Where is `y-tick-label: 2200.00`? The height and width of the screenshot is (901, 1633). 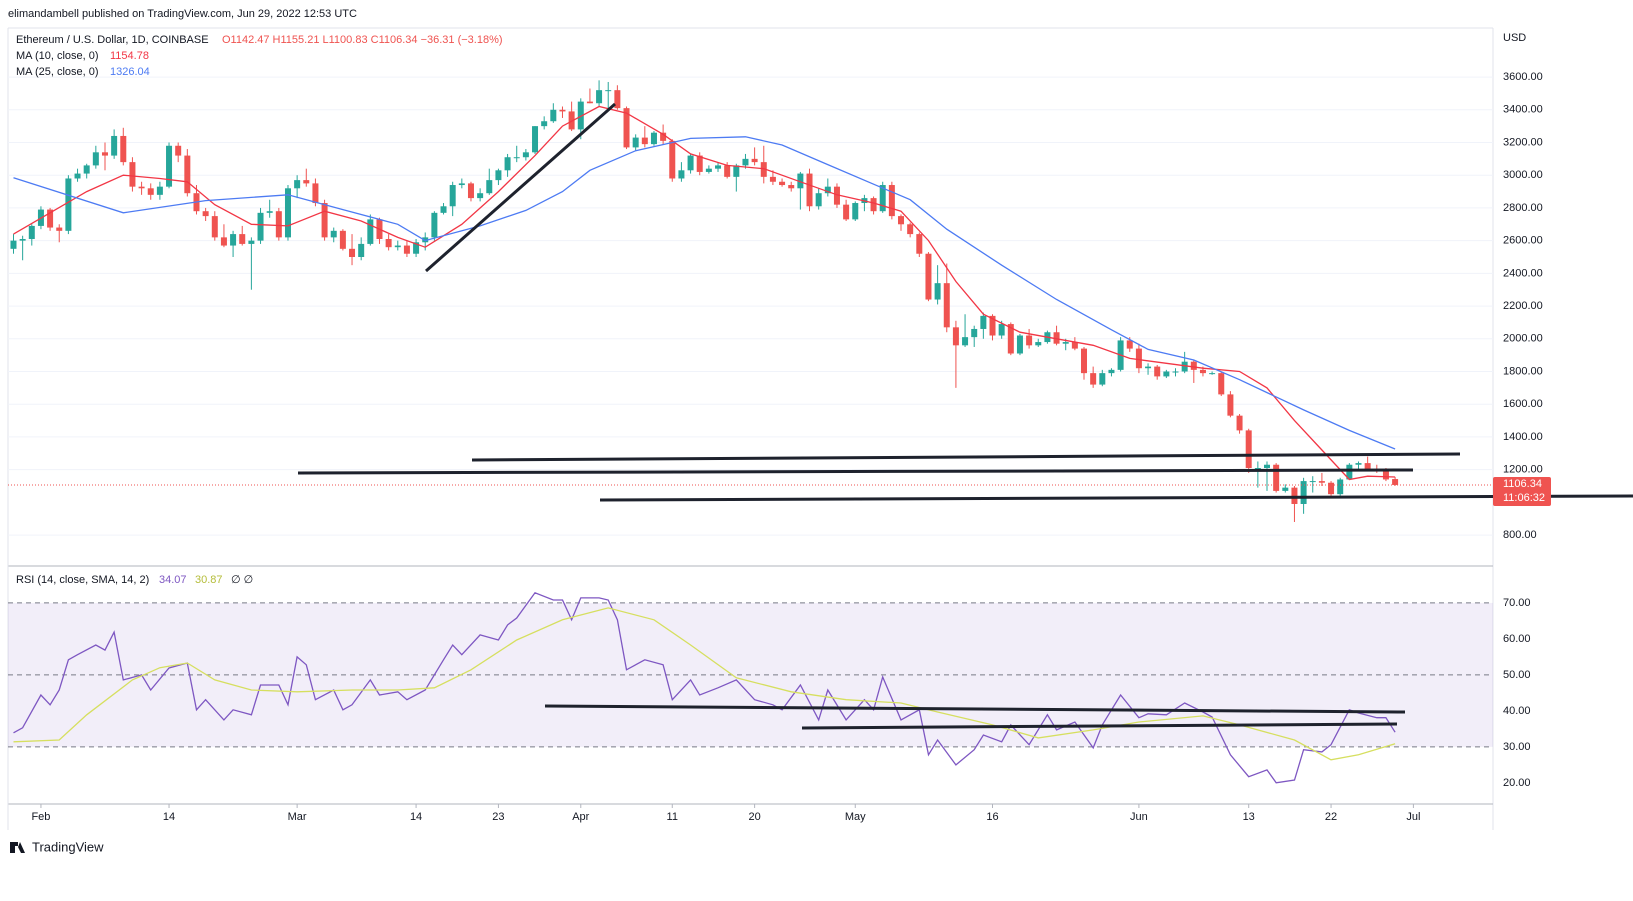 y-tick-label: 2200.00 is located at coordinates (1523, 306).